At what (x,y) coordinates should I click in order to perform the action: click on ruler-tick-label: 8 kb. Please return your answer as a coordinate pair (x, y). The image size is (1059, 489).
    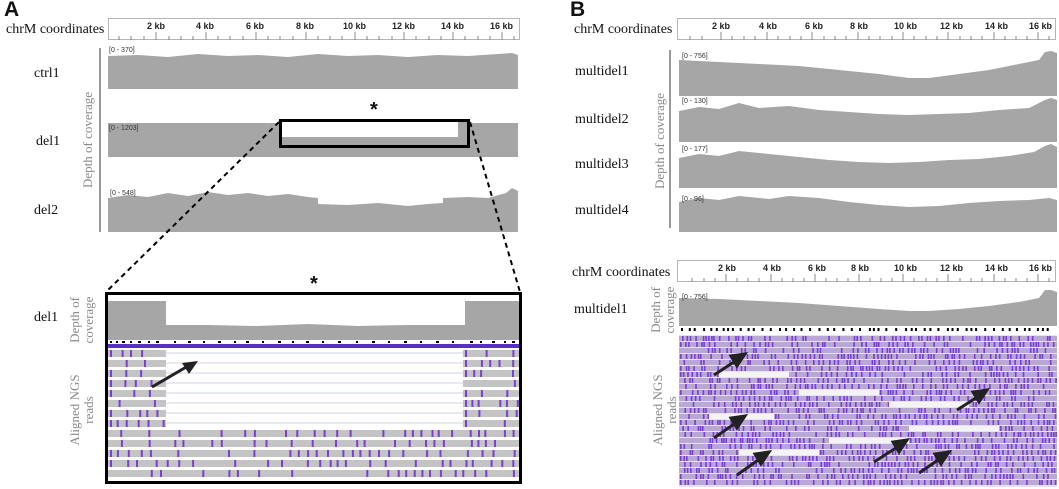
    Looking at the image, I should click on (859, 26).